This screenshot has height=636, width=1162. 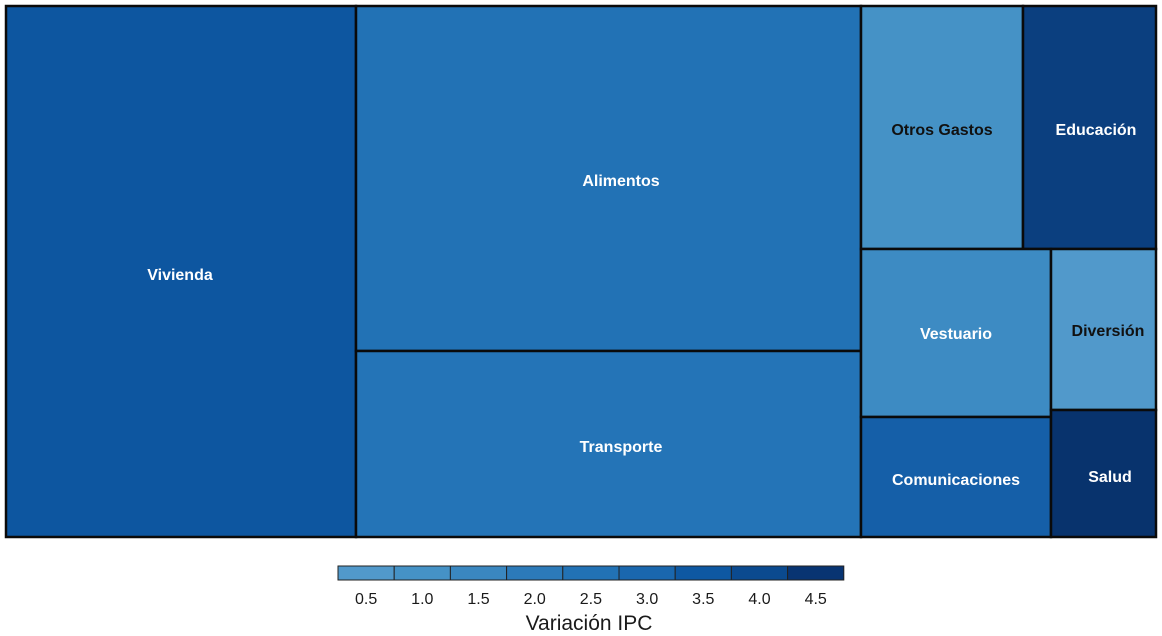 I want to click on tile-label-educacion: Educación, so click(x=1096, y=130).